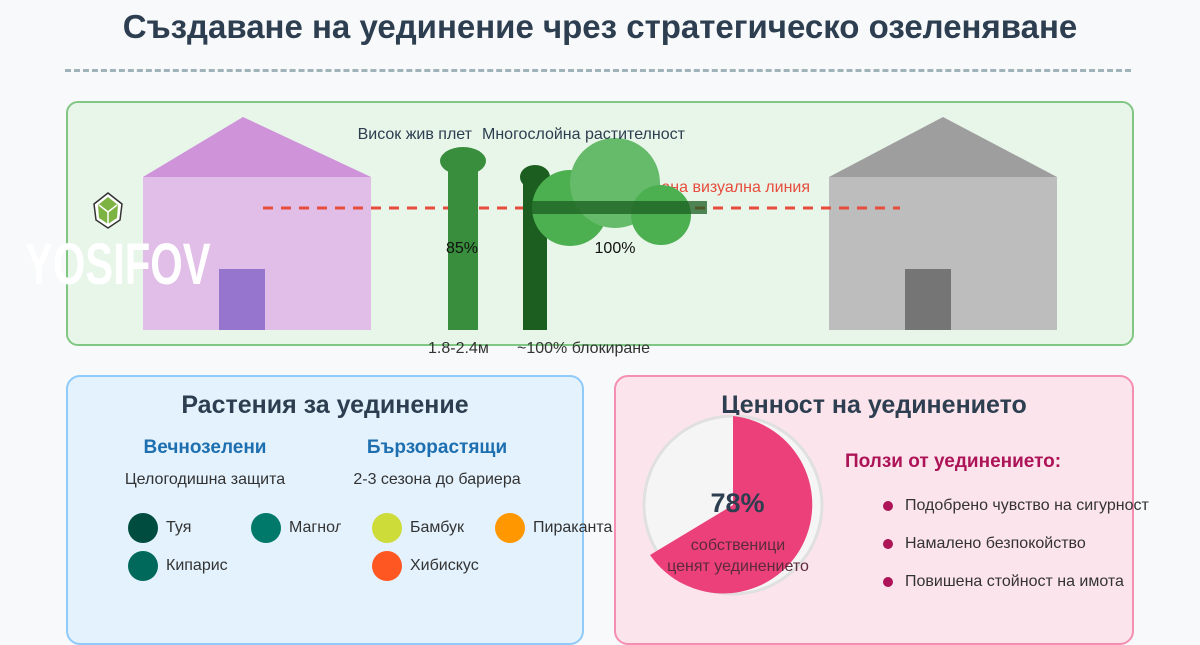  I want to click on privacy-pie-chart, so click(733, 505).